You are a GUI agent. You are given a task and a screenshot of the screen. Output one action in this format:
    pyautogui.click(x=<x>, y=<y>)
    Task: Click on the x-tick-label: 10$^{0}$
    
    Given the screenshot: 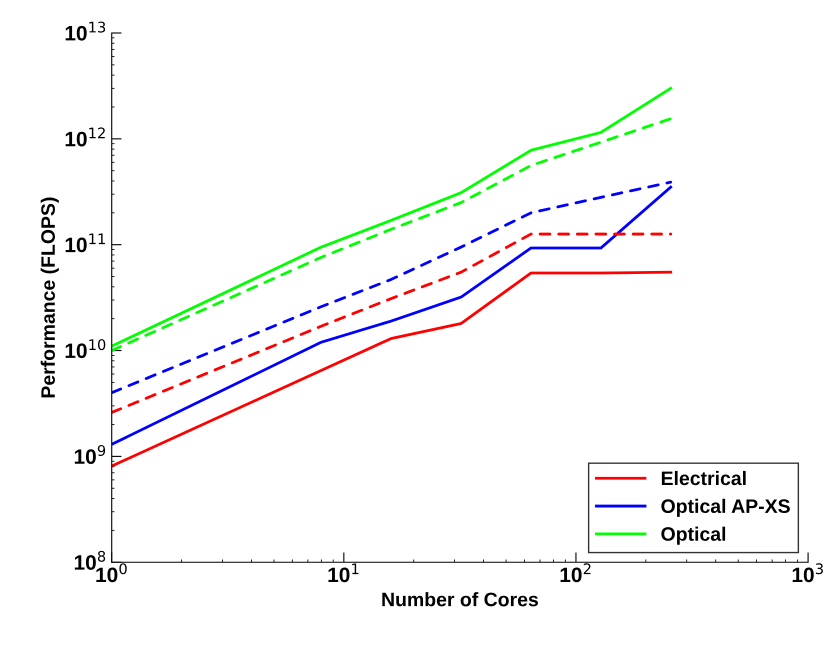 What is the action you would take?
    pyautogui.click(x=111, y=572)
    